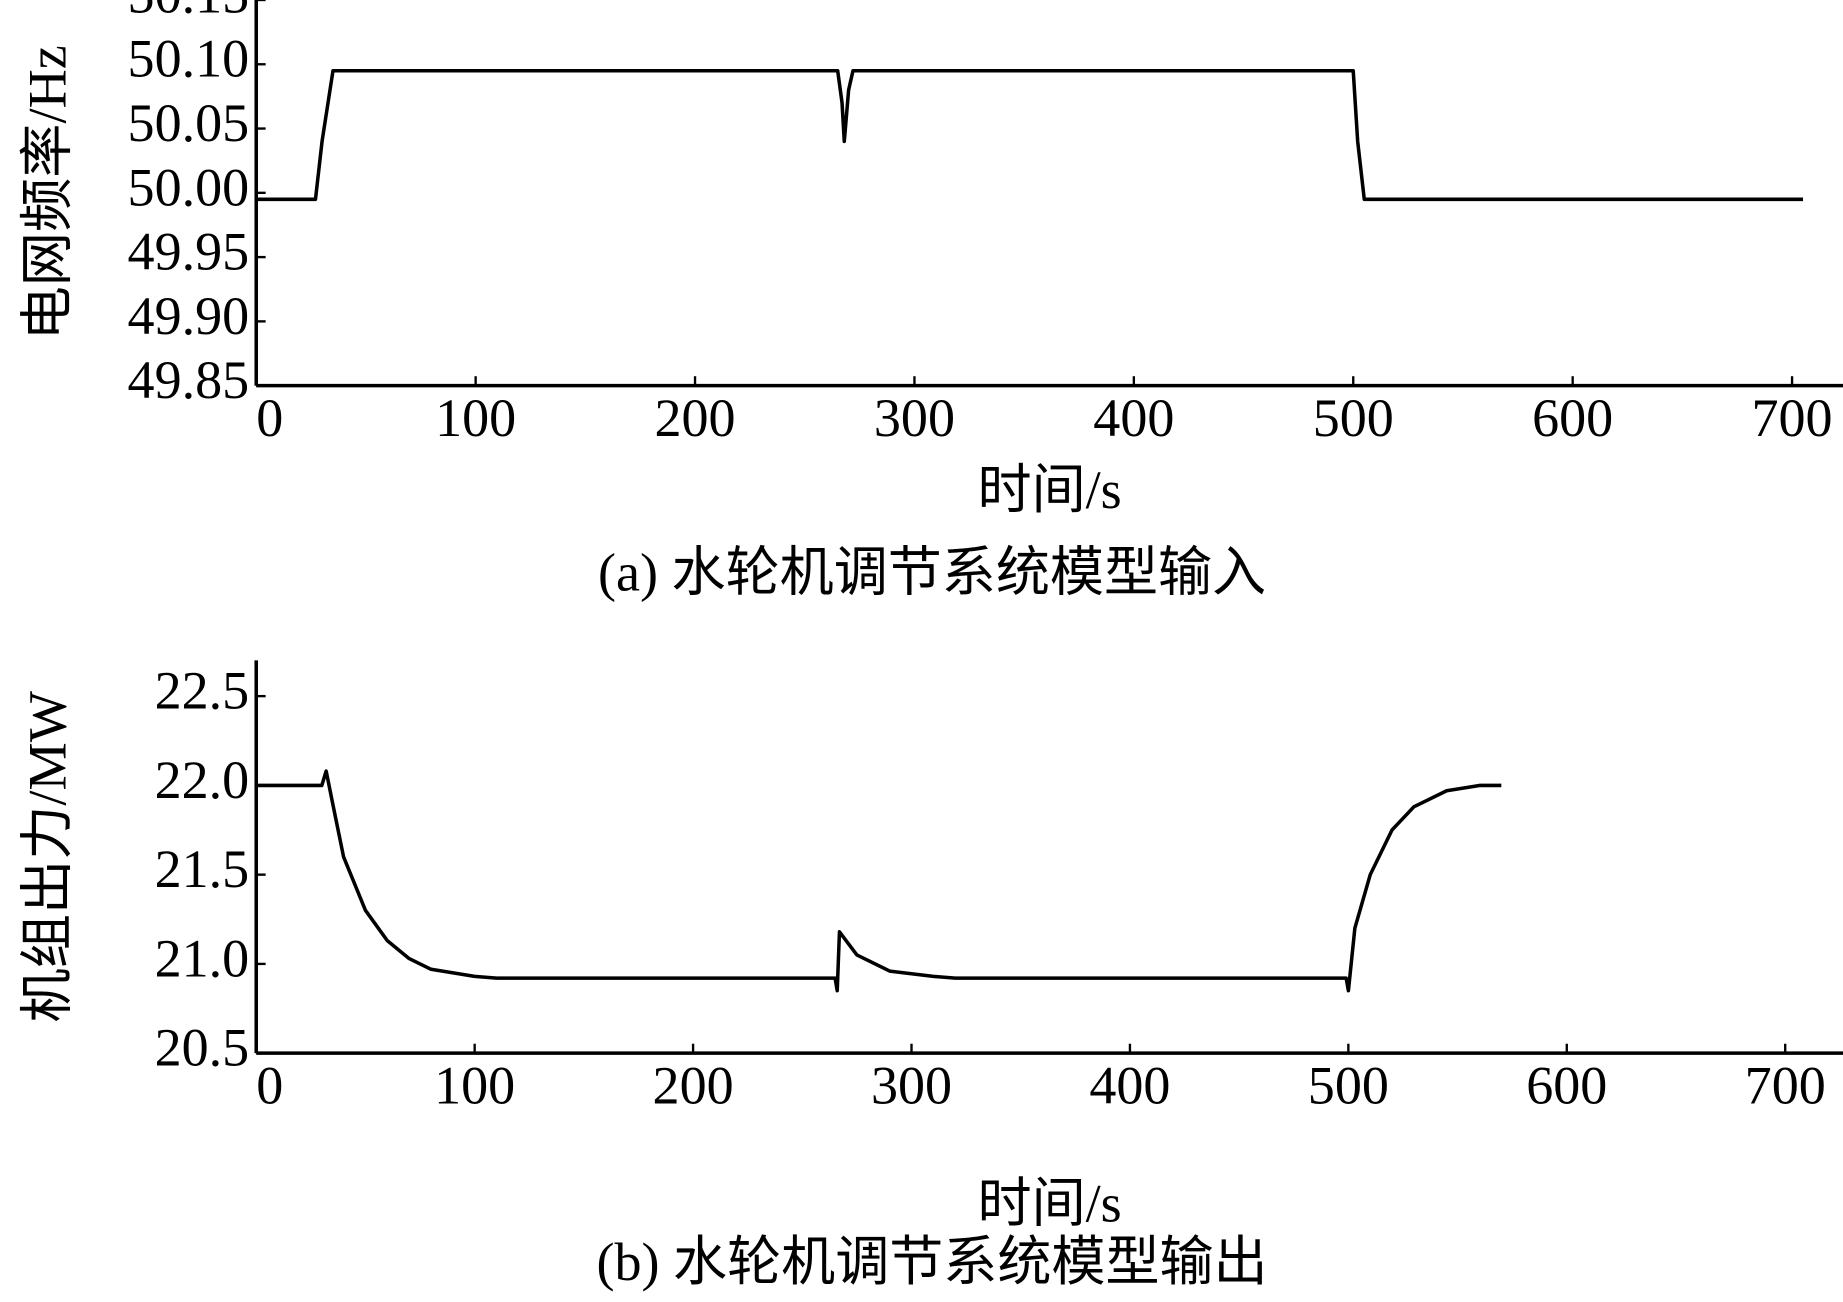  What do you see at coordinates (202, 780) in the screenshot?
I see `y-tick-label: 22.0` at bounding box center [202, 780].